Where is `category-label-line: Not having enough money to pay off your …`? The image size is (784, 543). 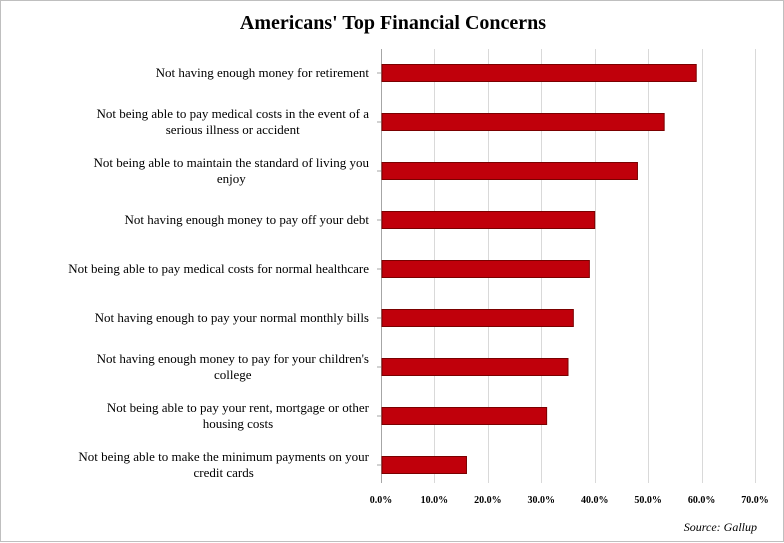
category-label-line: Not having enough money to pay off your … is located at coordinates (246, 219).